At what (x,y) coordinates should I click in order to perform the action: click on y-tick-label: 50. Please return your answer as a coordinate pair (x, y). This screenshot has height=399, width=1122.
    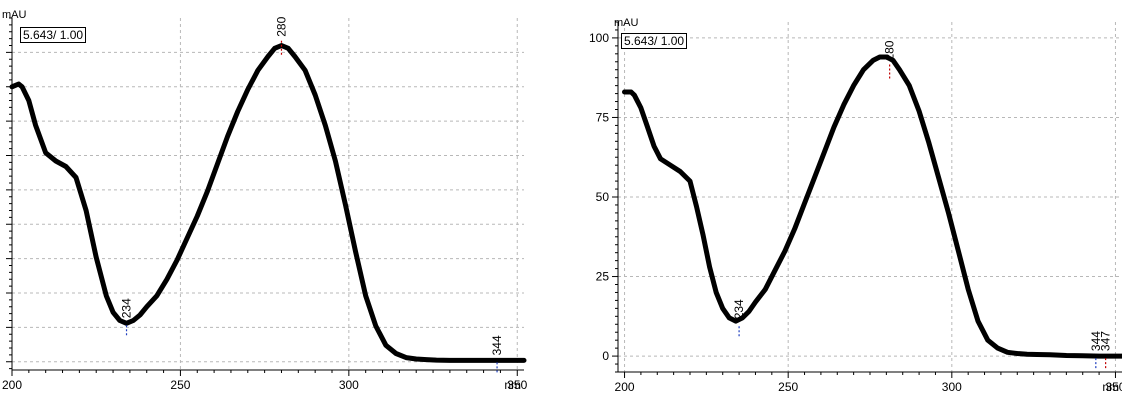
    Looking at the image, I should click on (603, 197).